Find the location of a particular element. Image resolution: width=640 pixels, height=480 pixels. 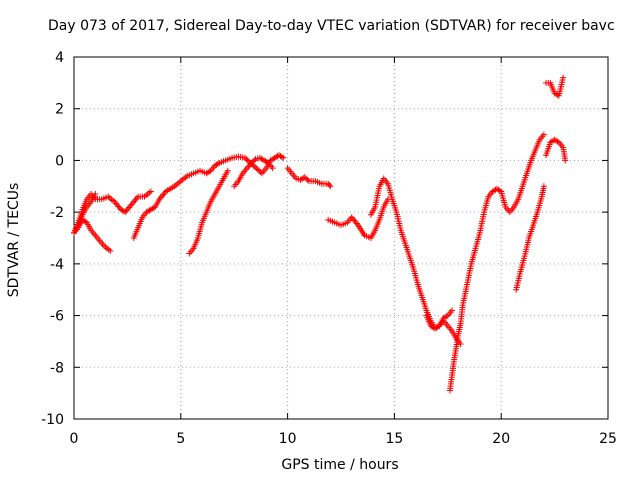

x-tick-label: 20 is located at coordinates (501, 439).